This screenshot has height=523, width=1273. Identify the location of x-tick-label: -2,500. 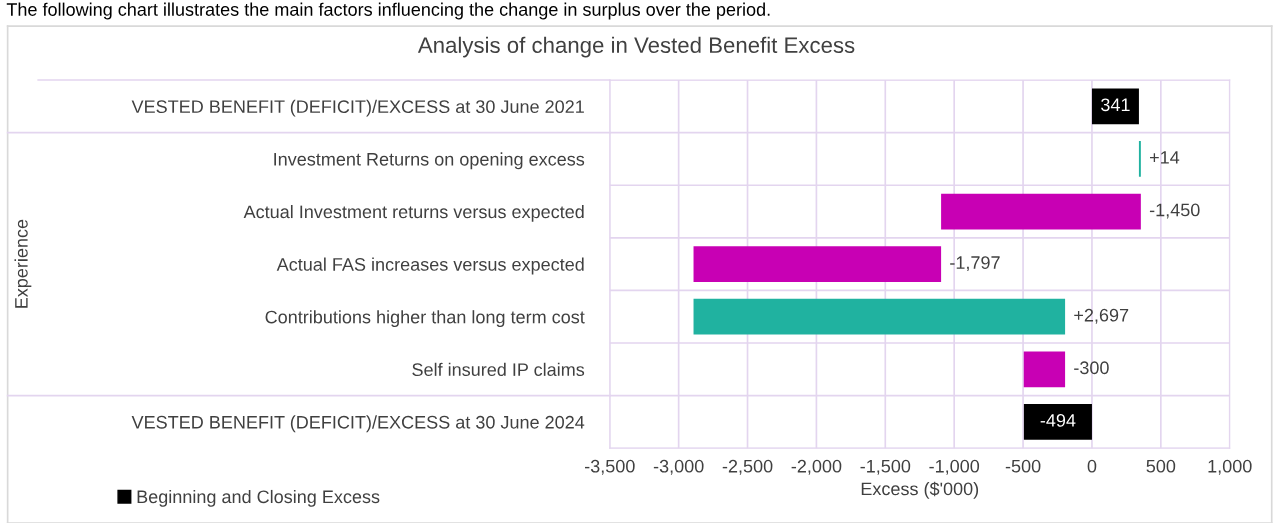
(747, 467).